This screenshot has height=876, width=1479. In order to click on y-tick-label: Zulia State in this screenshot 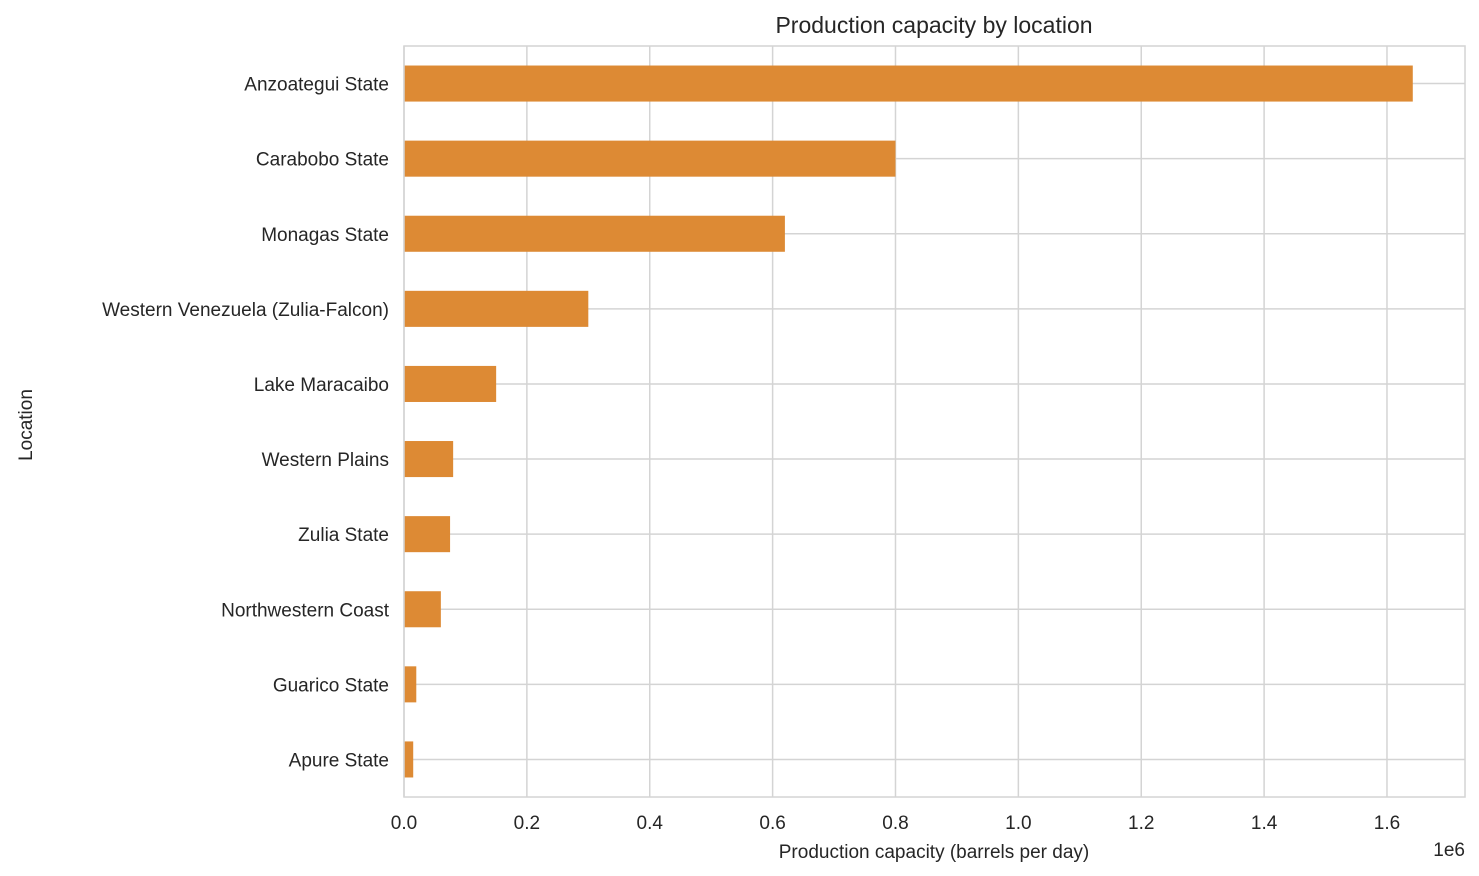, I will do `click(343, 535)`.